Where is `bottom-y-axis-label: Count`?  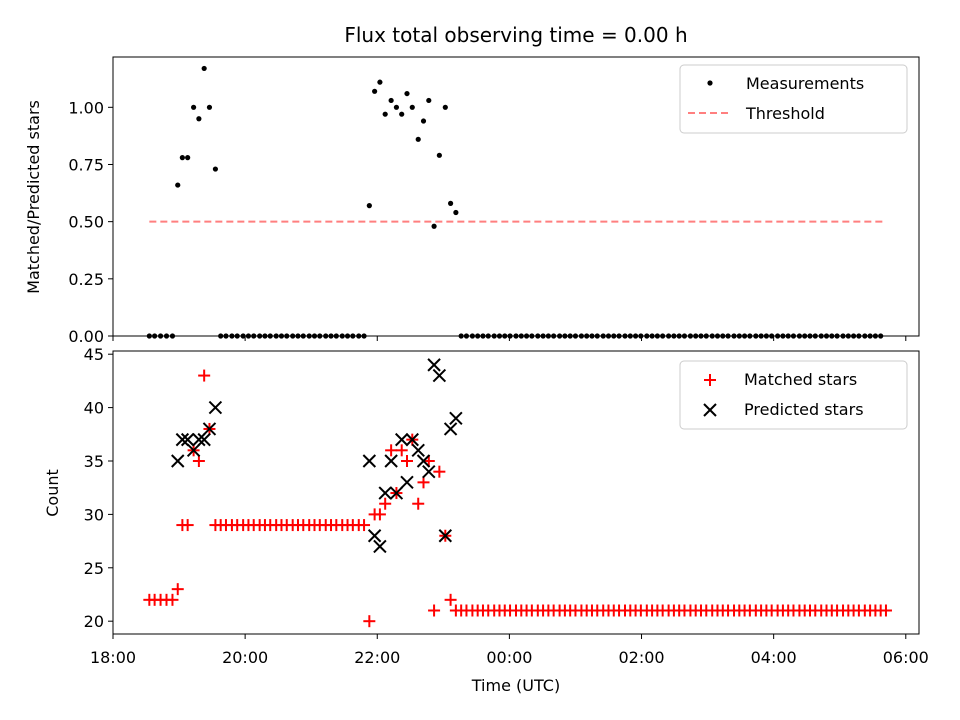 bottom-y-axis-label: Count is located at coordinates (52, 493).